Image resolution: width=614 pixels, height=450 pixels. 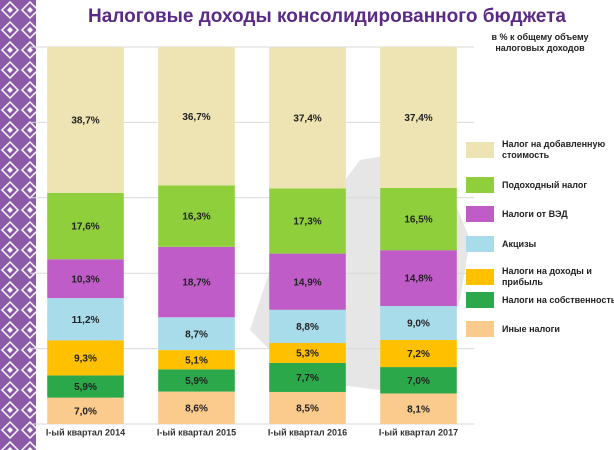 I want to click on value-label: 17,6%, so click(x=85, y=227).